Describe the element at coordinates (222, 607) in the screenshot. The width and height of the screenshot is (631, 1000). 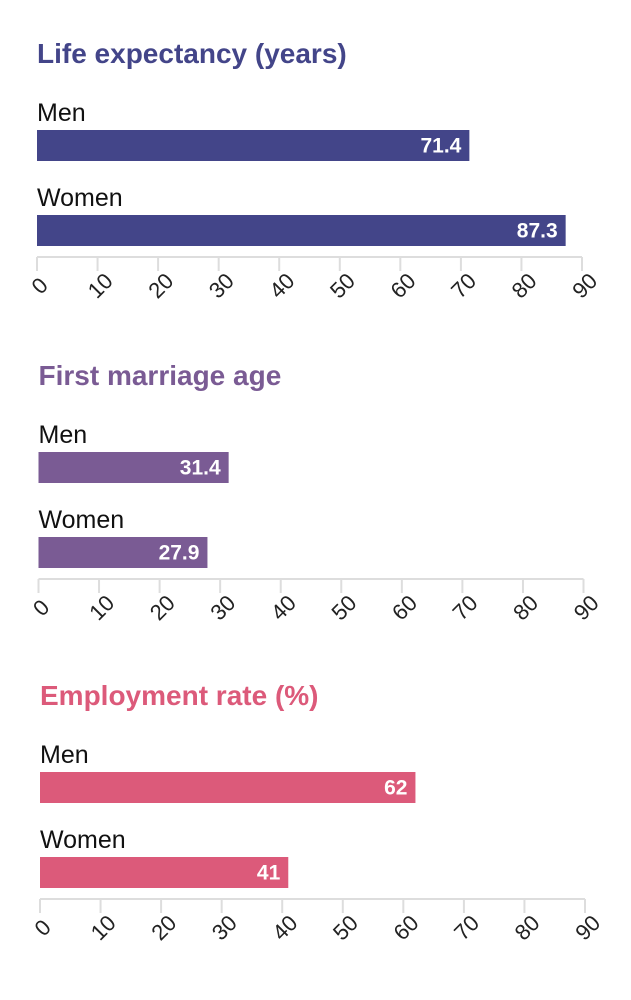
I see `chart-2-tick-label: 30` at that location.